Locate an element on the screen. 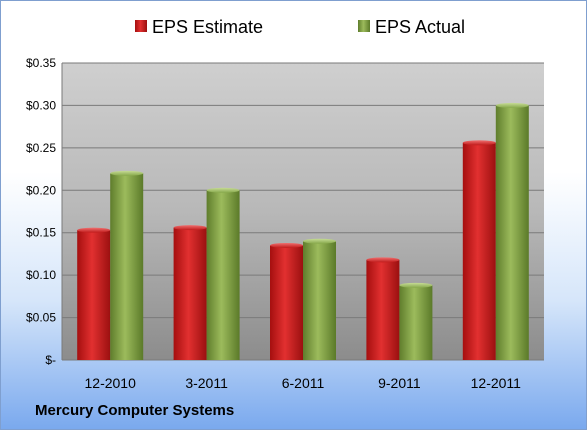 This screenshot has height=430, width=587. x-category-label: 6-2011 is located at coordinates (303, 383).